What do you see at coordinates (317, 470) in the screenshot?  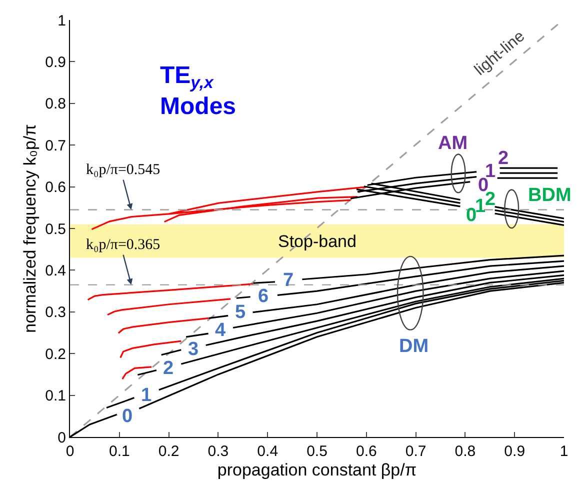 I see `x-axis-title: propagation constant βp/π` at bounding box center [317, 470].